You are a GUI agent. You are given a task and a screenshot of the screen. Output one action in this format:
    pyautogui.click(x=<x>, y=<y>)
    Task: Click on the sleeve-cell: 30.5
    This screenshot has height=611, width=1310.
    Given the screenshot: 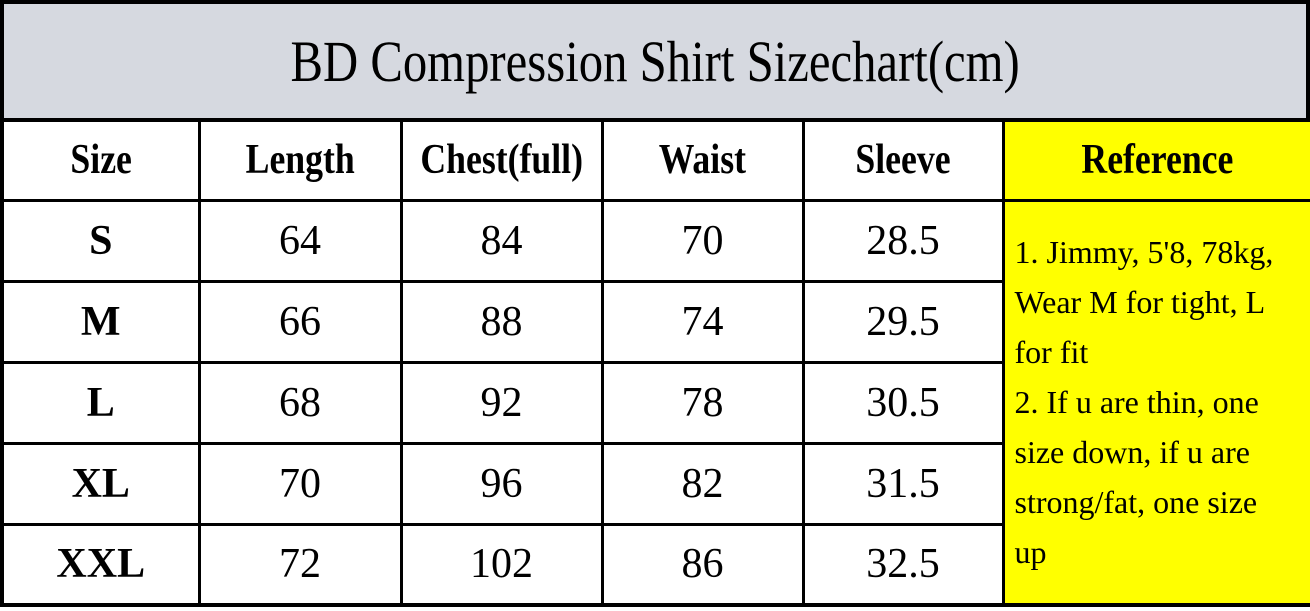 What is the action you would take?
    pyautogui.click(x=903, y=402)
    